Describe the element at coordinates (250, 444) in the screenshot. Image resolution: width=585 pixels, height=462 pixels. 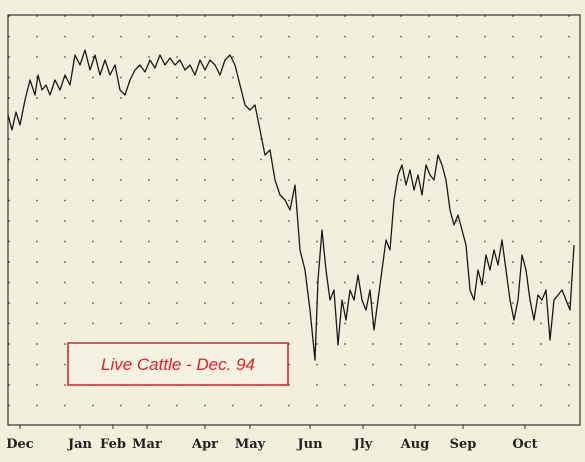
I see `x-tick-label: May` at that location.